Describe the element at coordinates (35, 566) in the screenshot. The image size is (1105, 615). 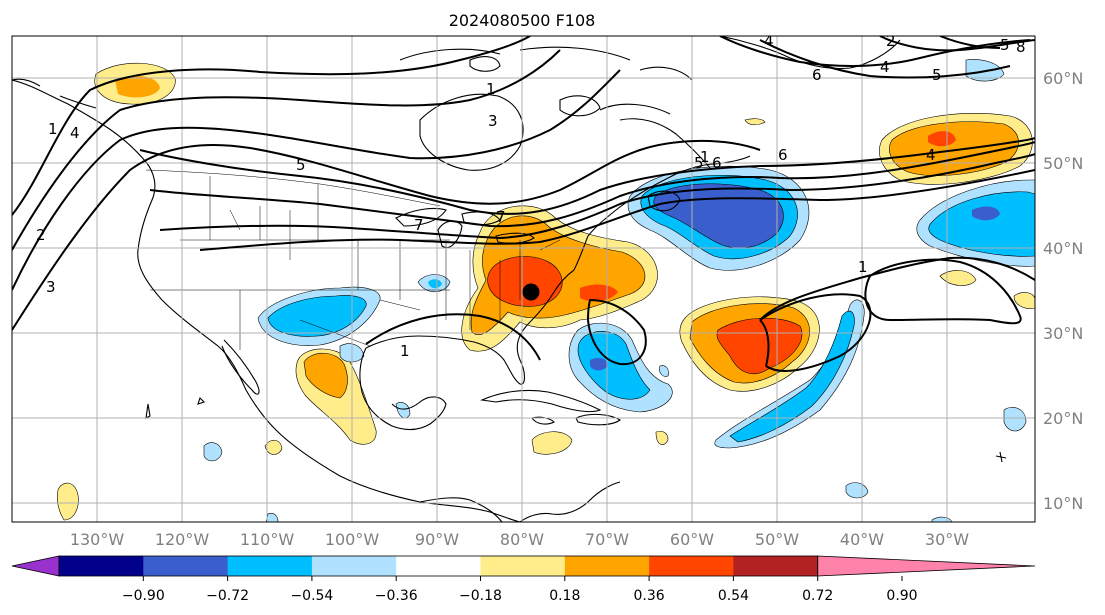
I see `colorbar-extend-low` at that location.